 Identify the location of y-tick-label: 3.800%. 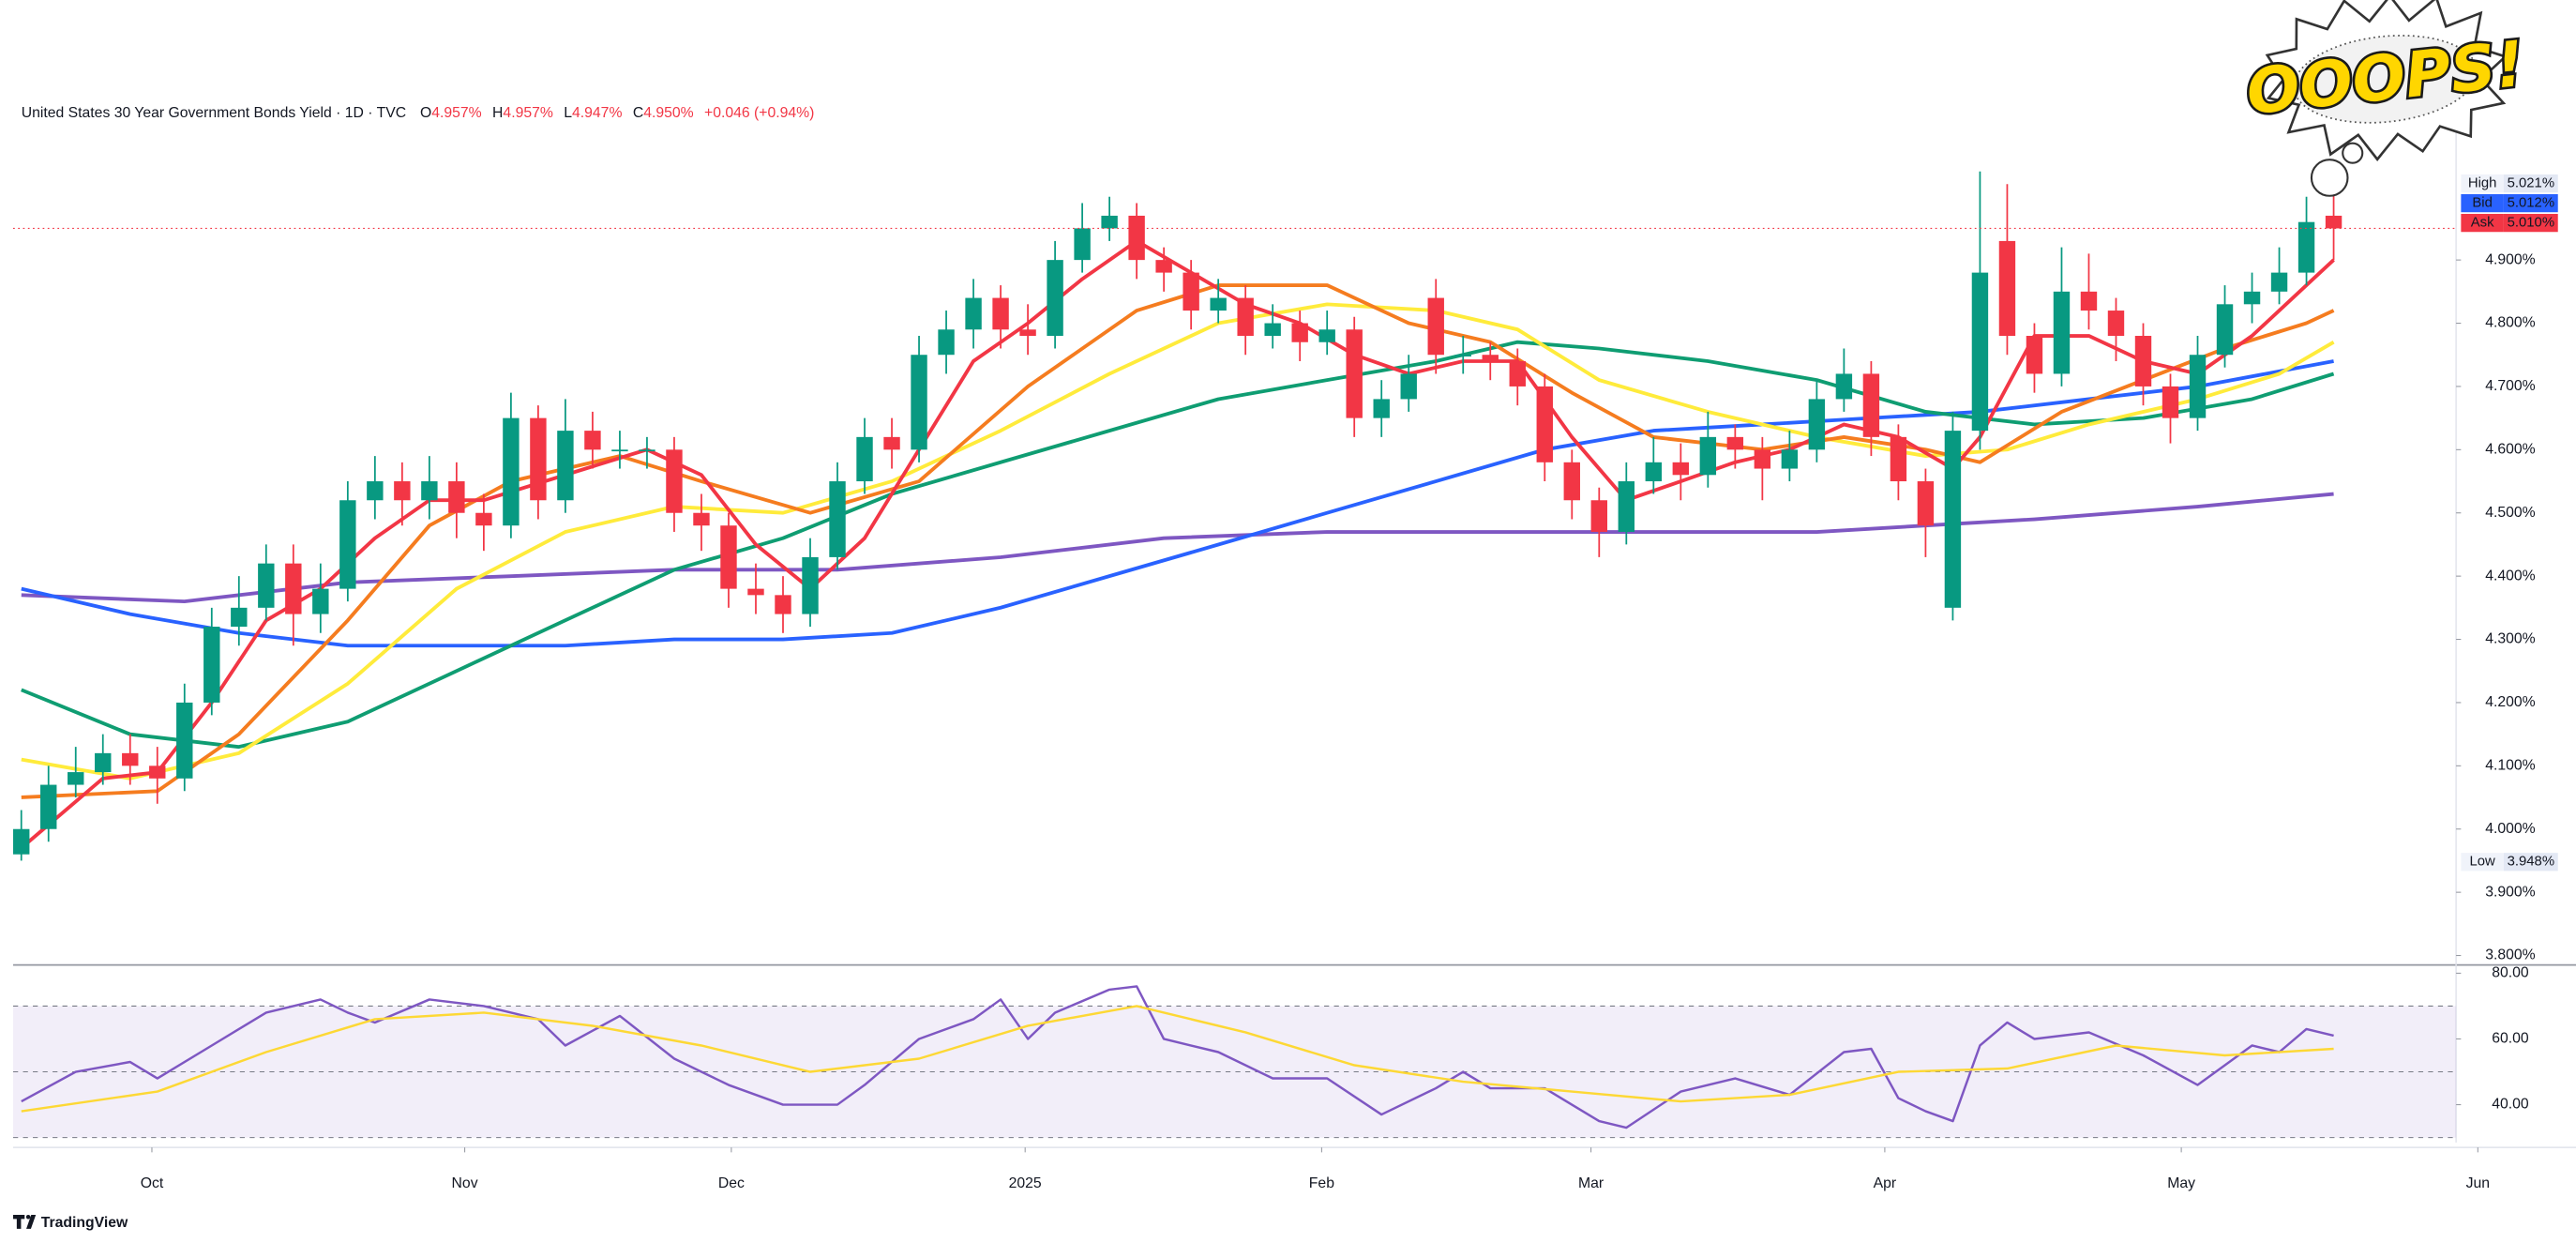
(2510, 955).